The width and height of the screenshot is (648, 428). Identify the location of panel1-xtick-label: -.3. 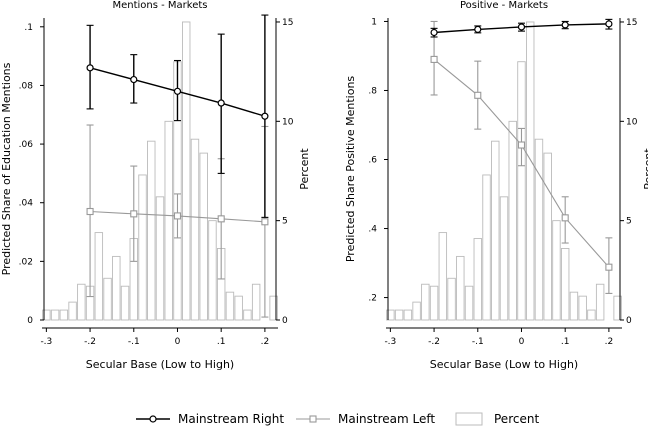
(46, 342).